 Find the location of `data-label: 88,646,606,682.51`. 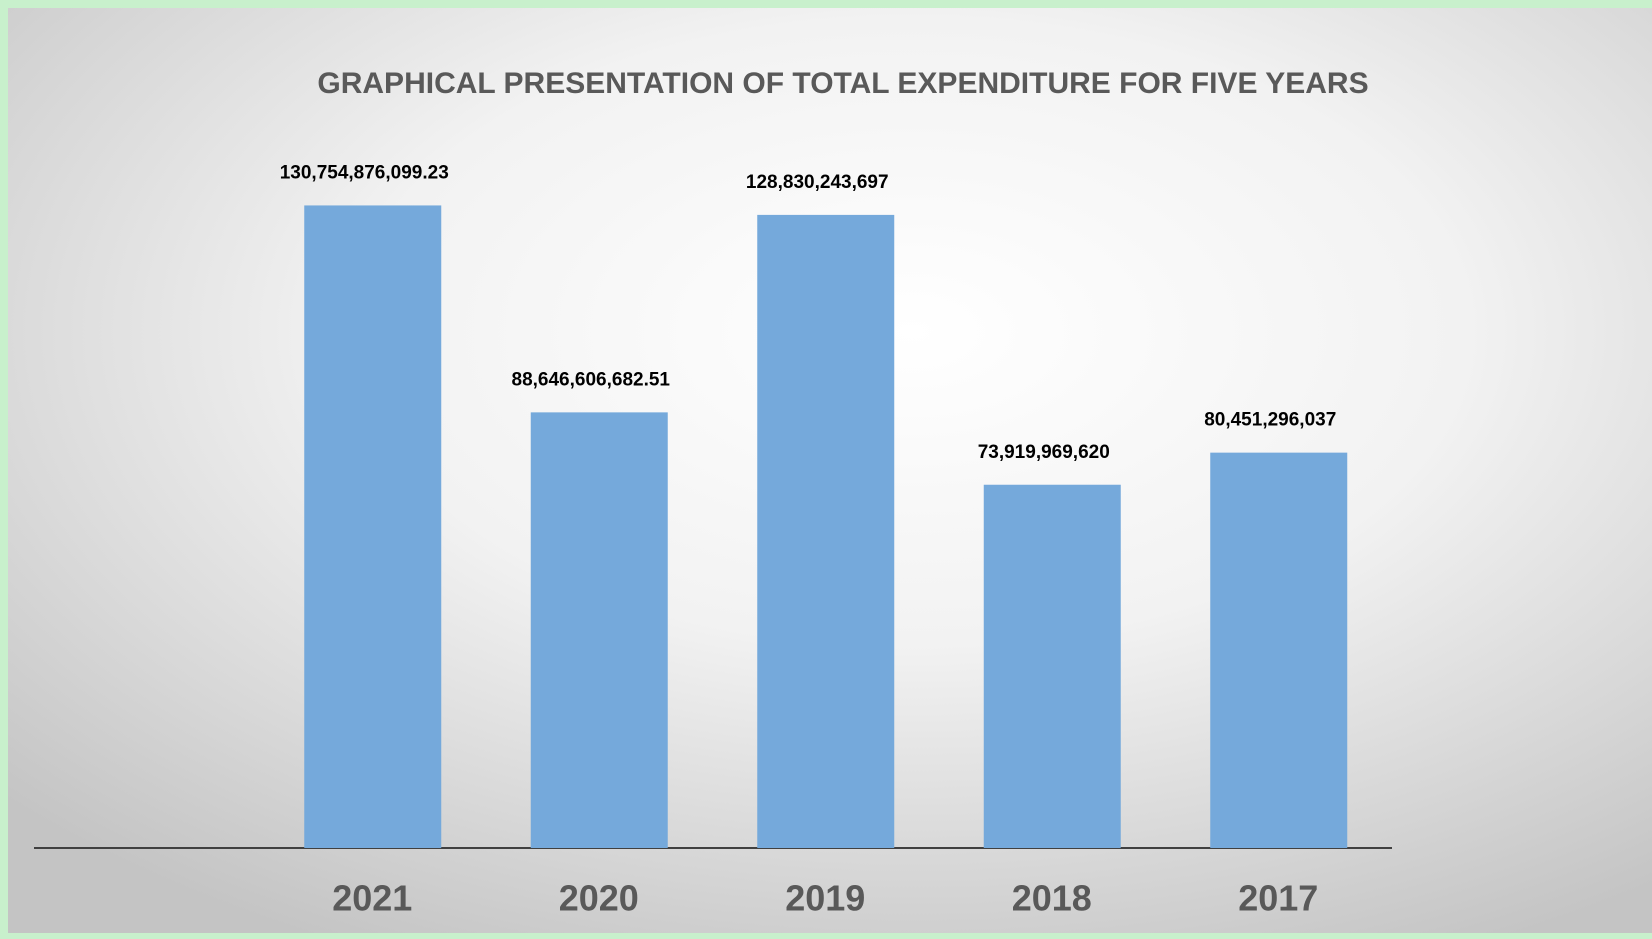

data-label: 88,646,606,682.51 is located at coordinates (591, 379).